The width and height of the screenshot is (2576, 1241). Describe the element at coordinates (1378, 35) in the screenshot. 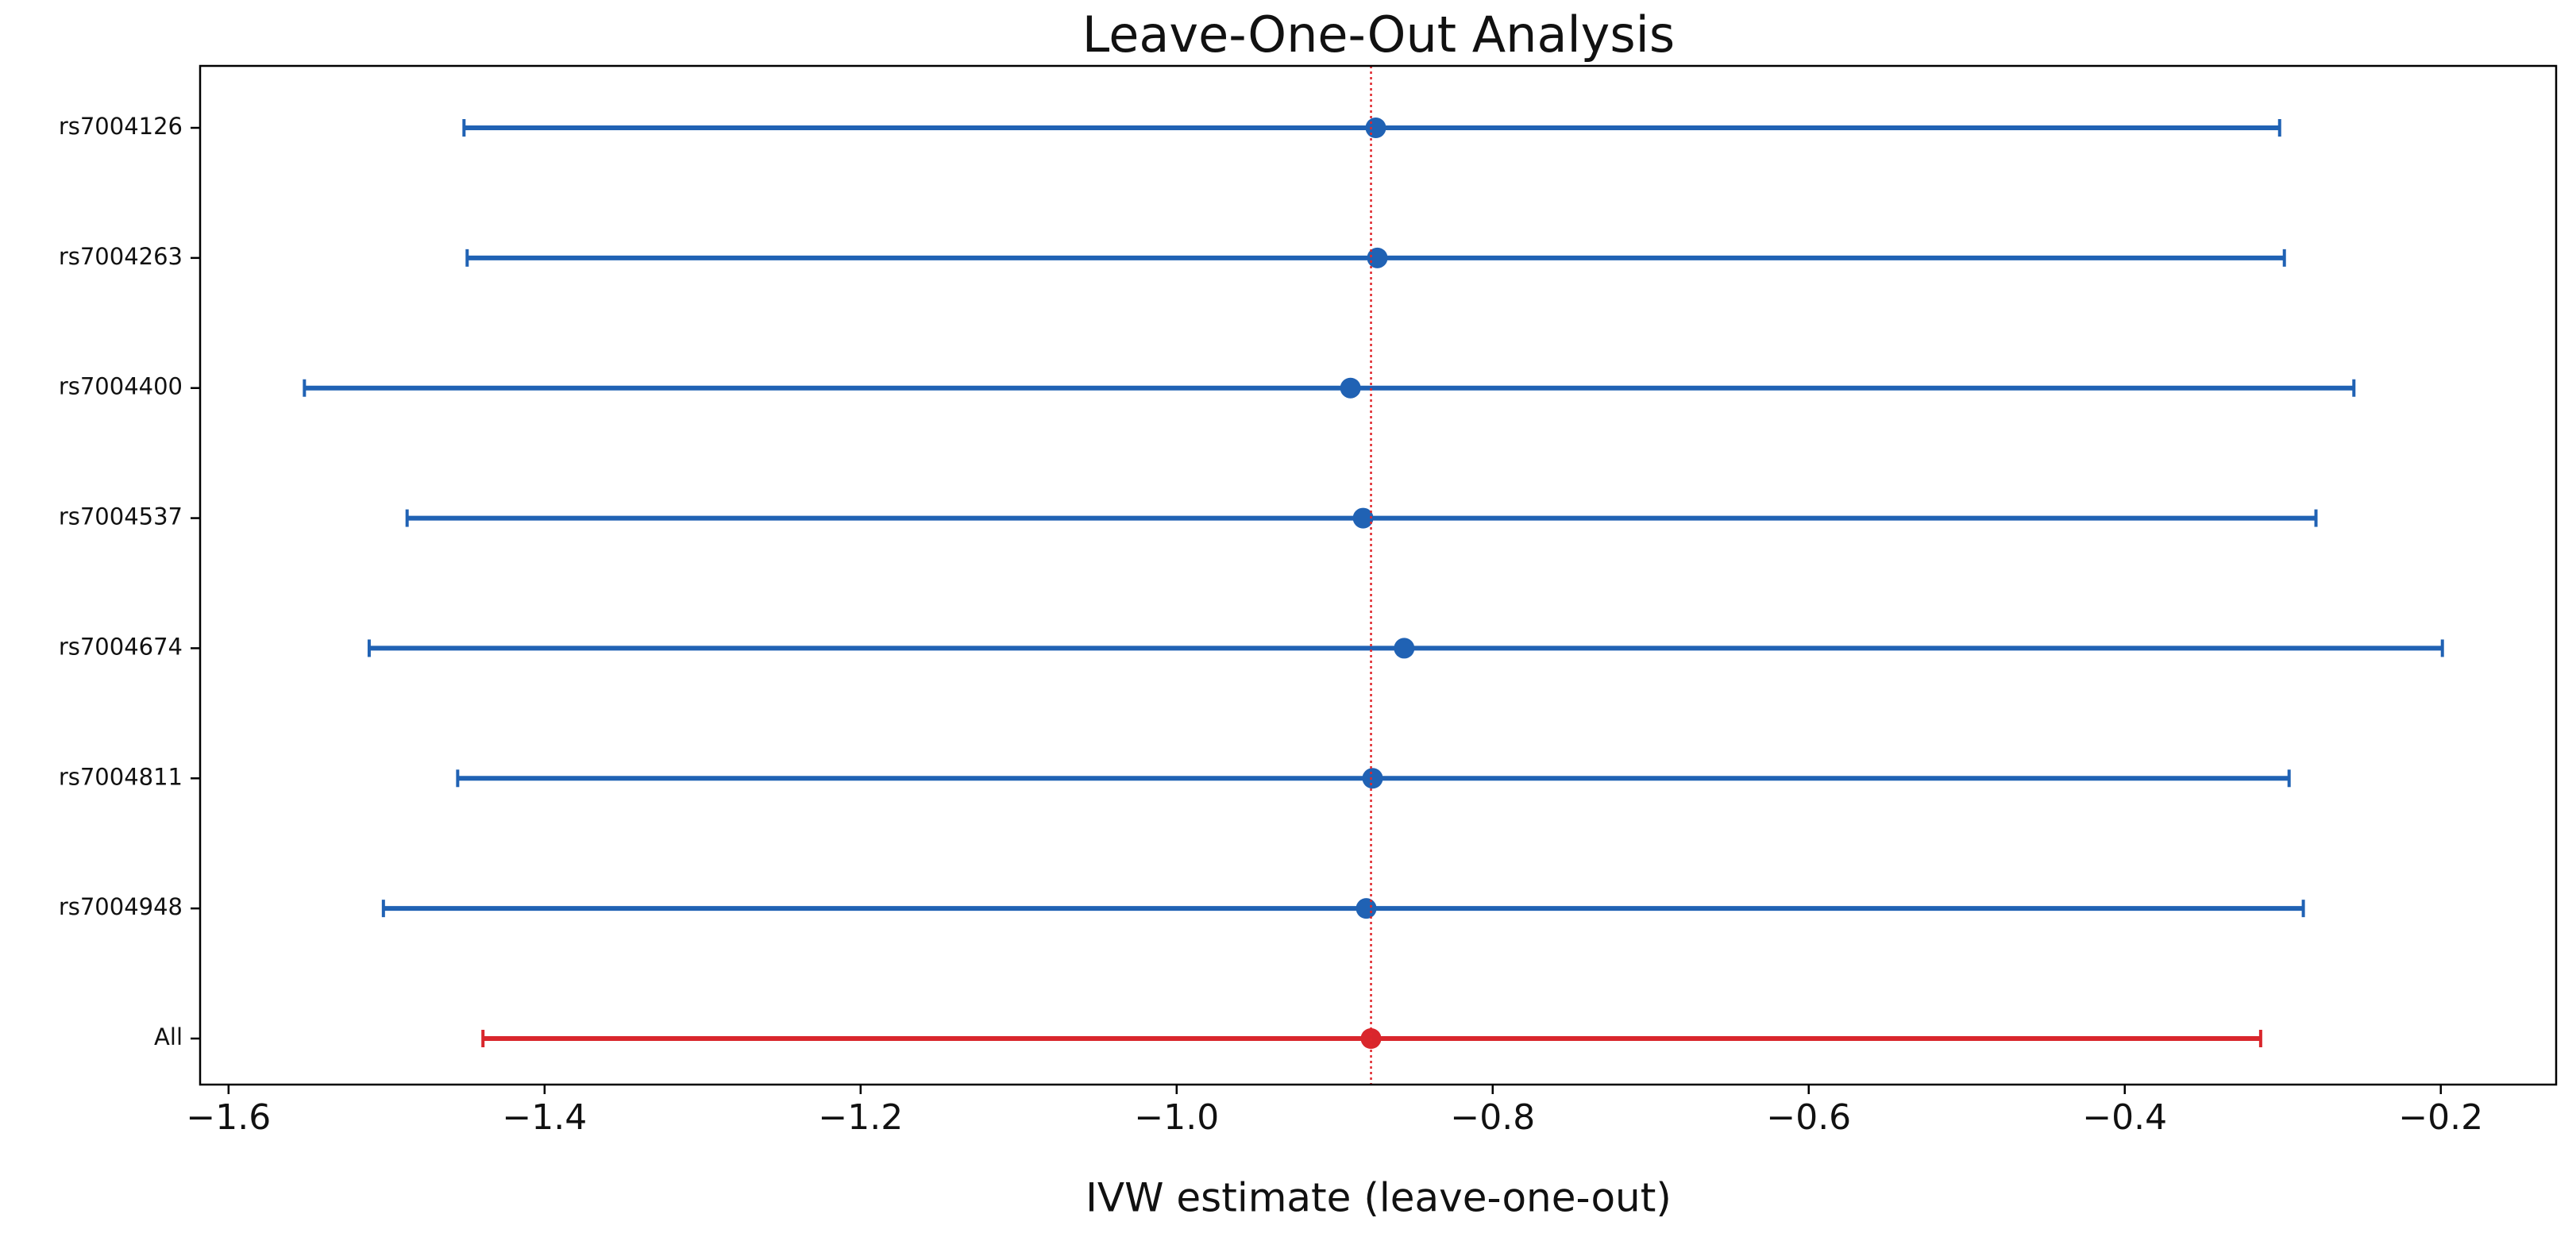

I see `chart-title: Leave-One-Out Analysis` at that location.